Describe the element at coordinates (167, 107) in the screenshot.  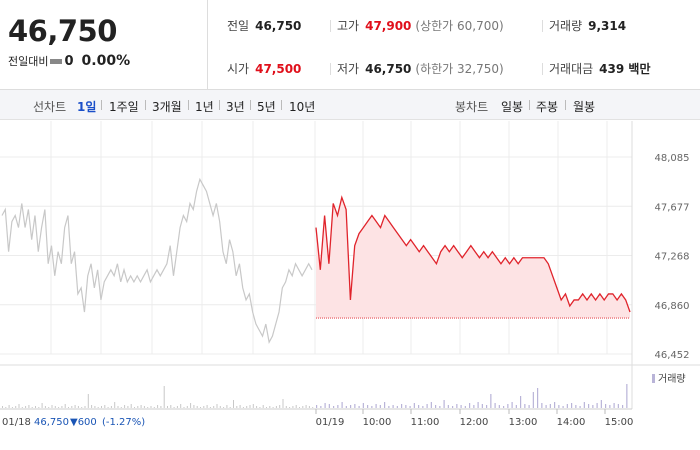
I see `tab-3months: 3개월` at that location.